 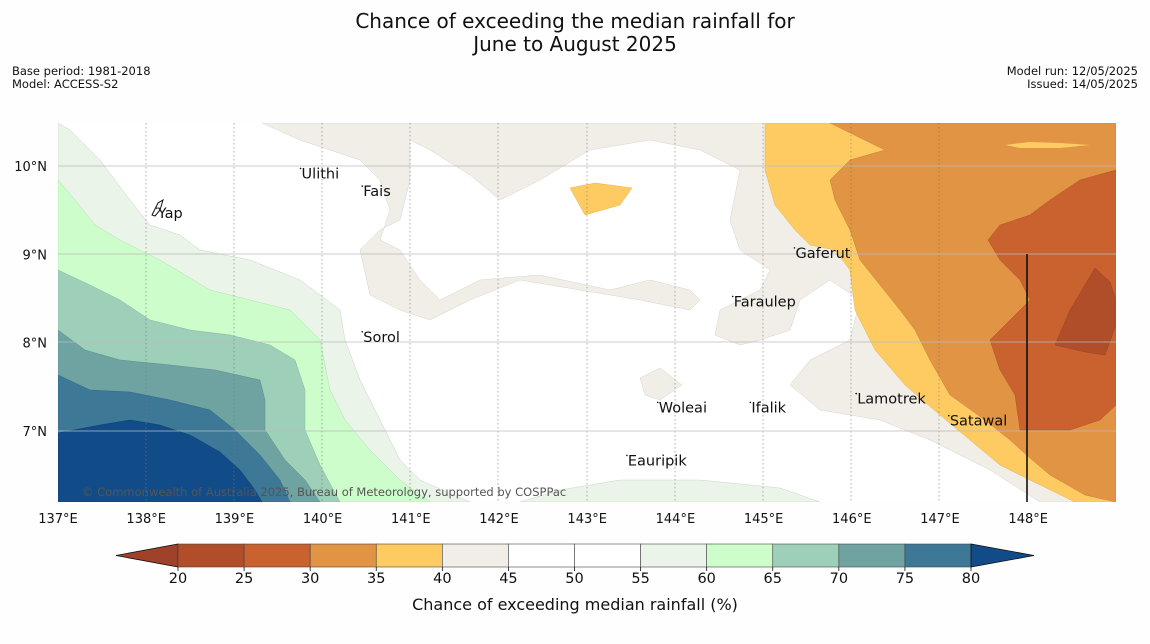 I want to click on colorbar-tick-label: 30, so click(x=310, y=579).